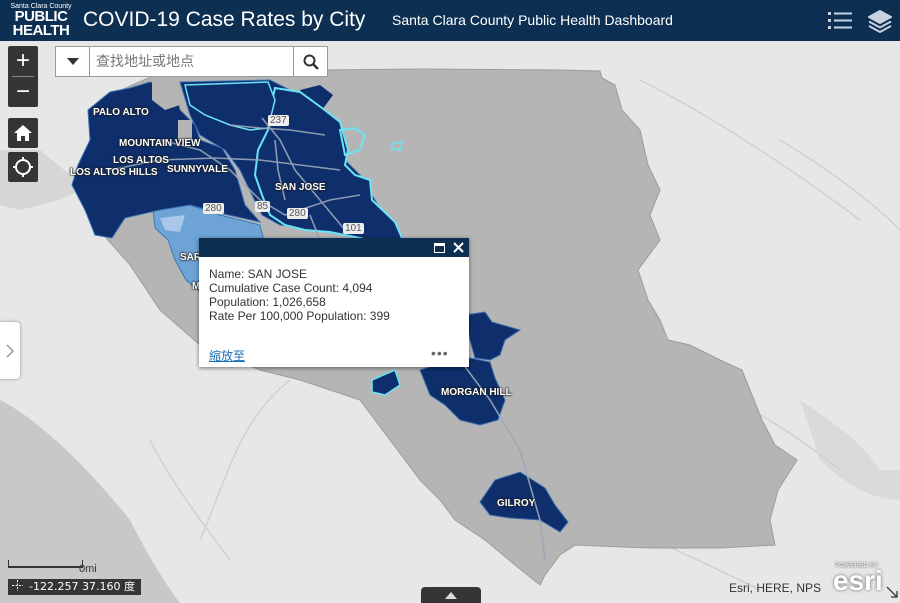  I want to click on popup-name: Name: SAN JOSE, so click(258, 274).